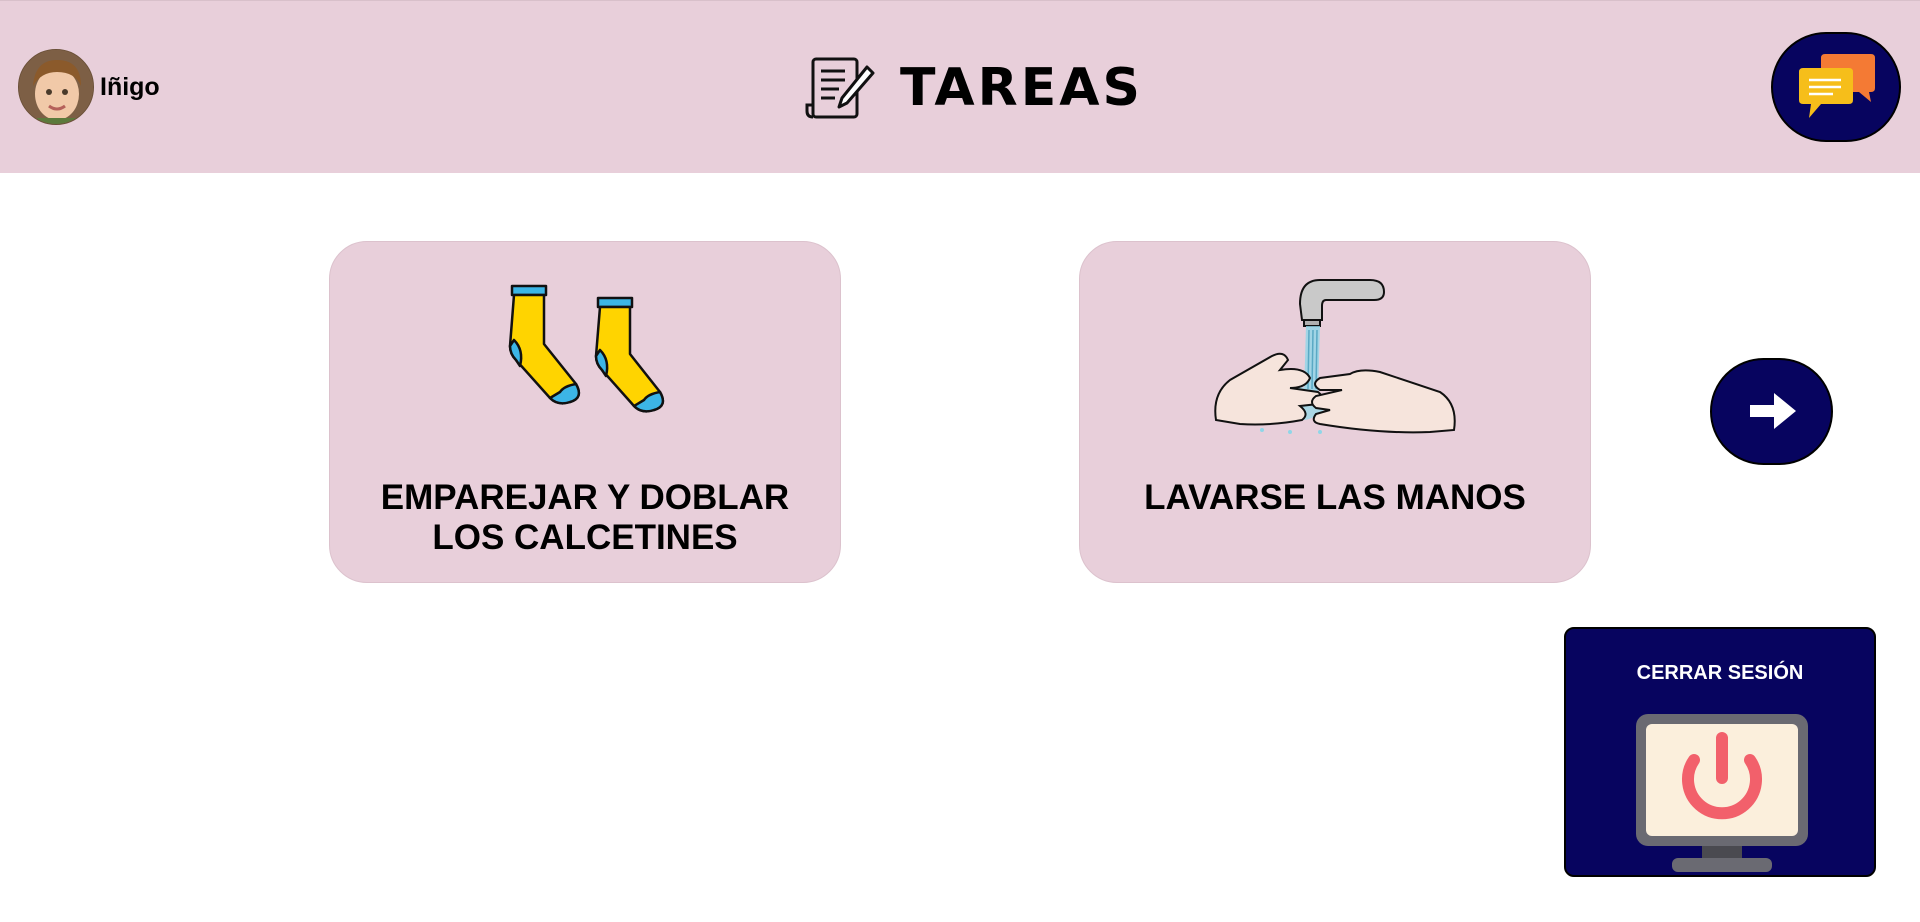  Describe the element at coordinates (840, 88) in the screenshot. I see `notepad-pencil-icon` at that location.